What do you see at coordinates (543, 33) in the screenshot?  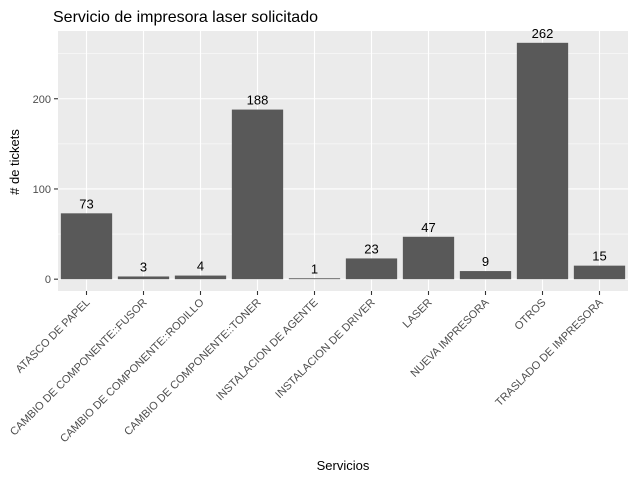 I see `data-label: 262` at bounding box center [543, 33].